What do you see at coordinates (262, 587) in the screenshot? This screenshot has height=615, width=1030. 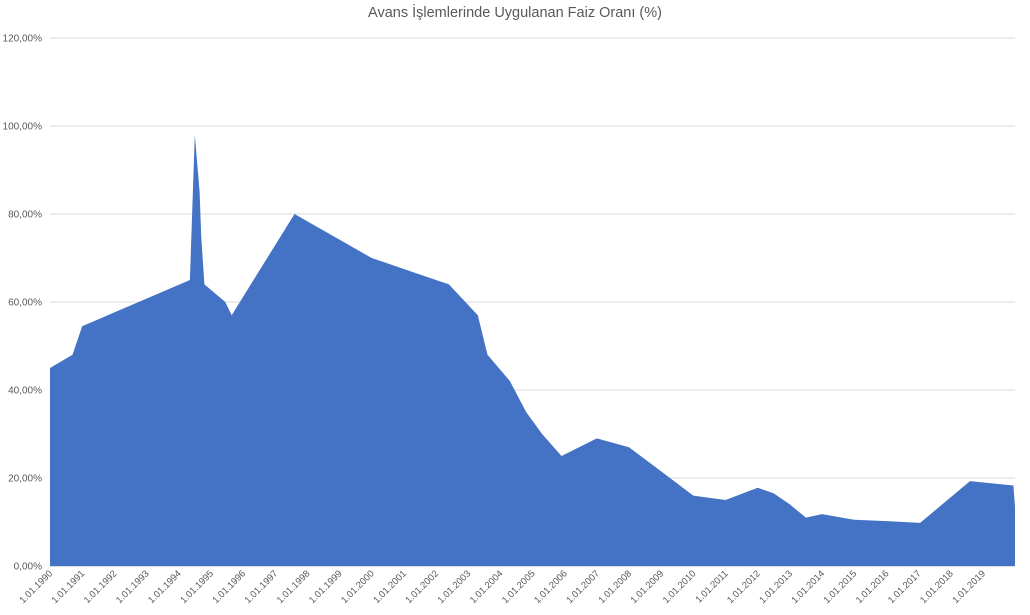 I see `x-tick-label: 1.01.1997` at bounding box center [262, 587].